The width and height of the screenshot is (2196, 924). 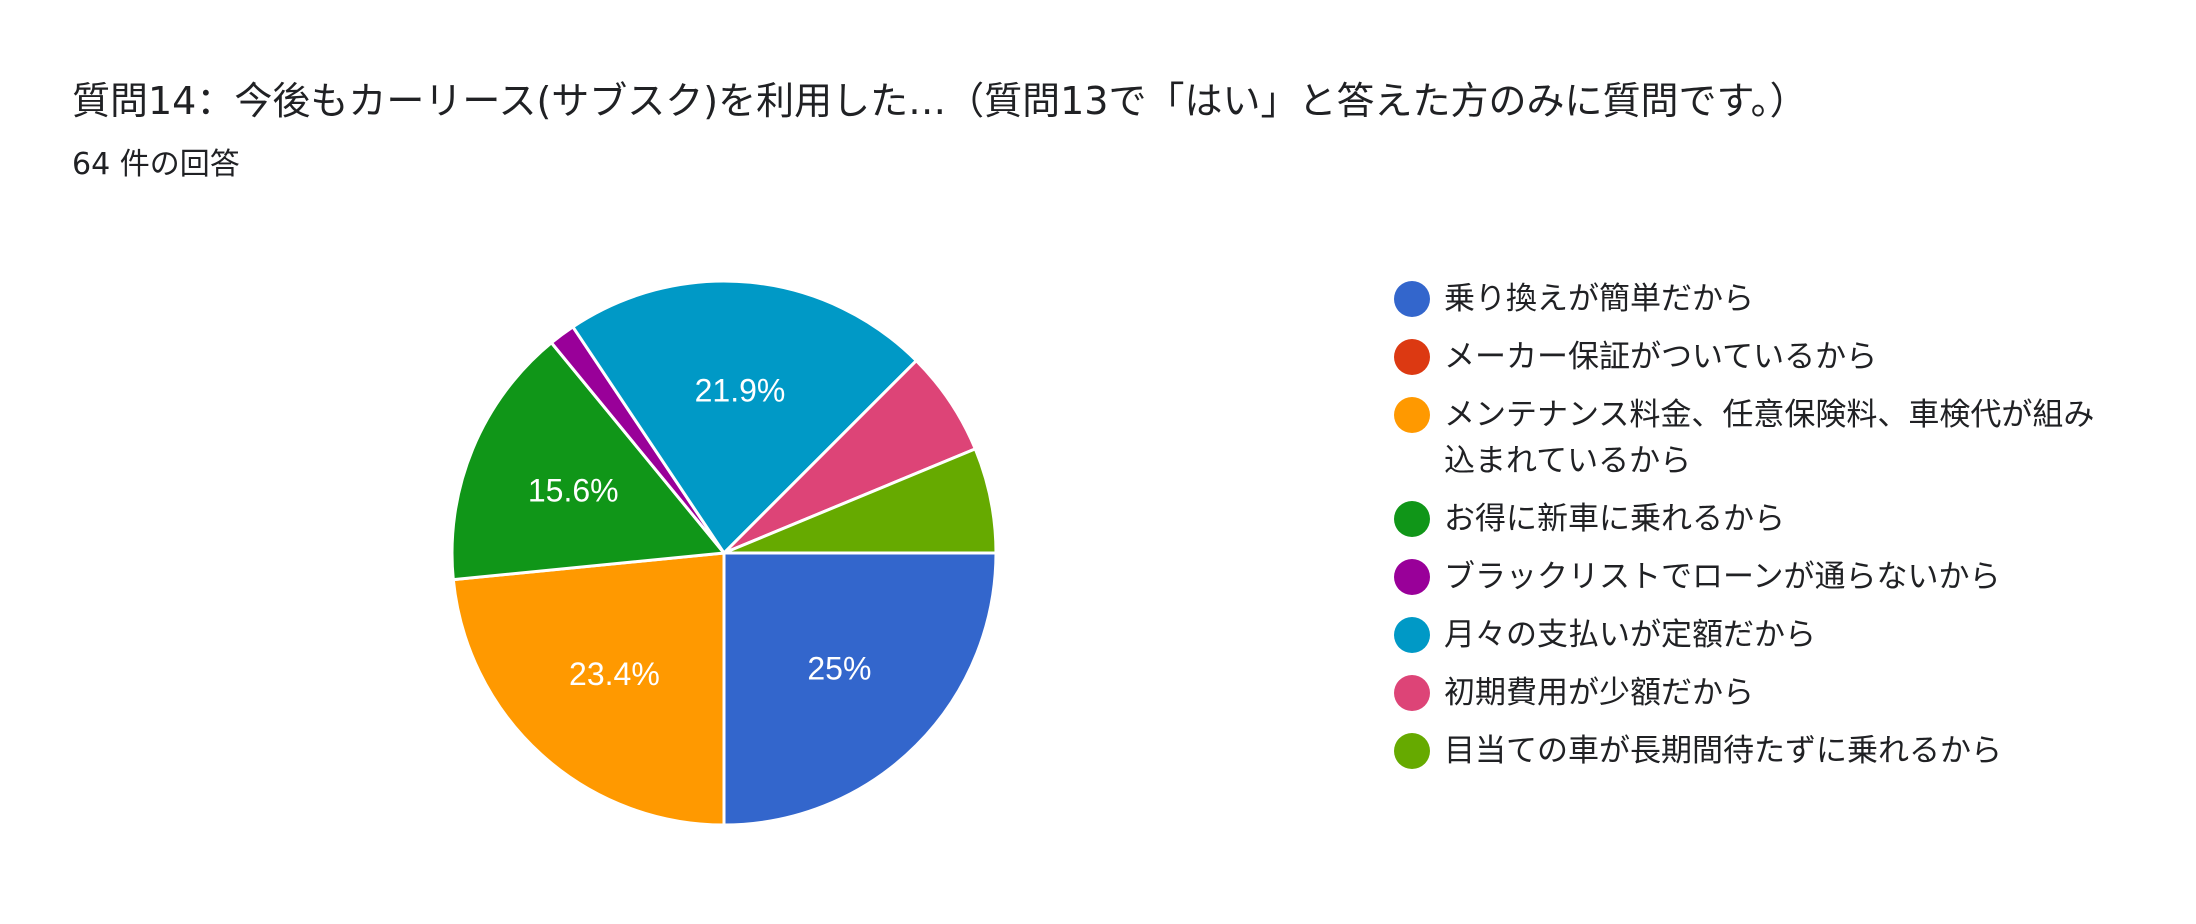 What do you see at coordinates (1599, 299) in the screenshot?
I see `legend-label: 乗り換えが簡単だから` at bounding box center [1599, 299].